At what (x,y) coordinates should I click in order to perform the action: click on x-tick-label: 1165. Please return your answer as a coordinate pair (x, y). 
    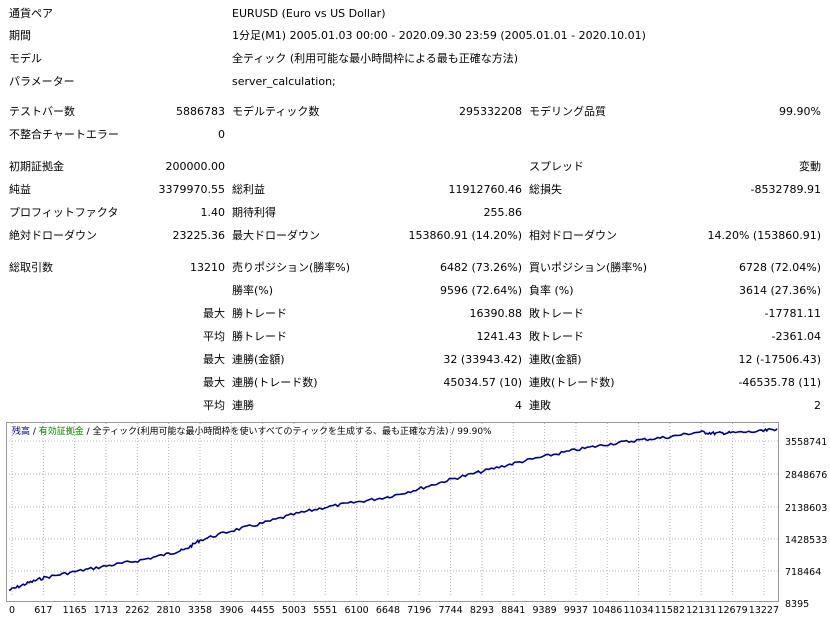
    Looking at the image, I should click on (75, 610).